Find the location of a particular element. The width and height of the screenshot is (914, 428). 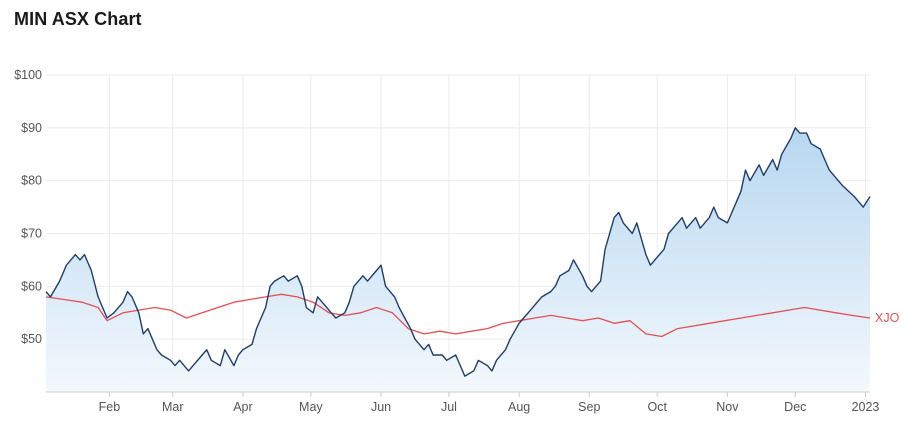

x-tick-label: Feb is located at coordinates (110, 407).